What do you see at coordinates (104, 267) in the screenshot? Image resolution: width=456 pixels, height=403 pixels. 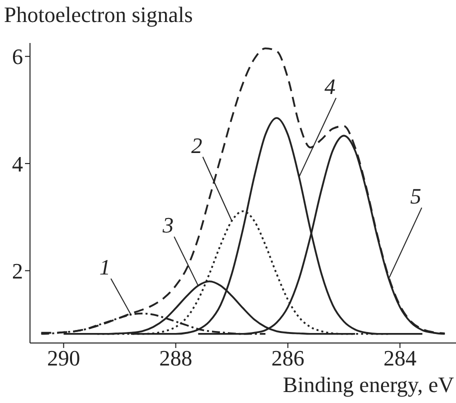 I see `series-label: 1` at bounding box center [104, 267].